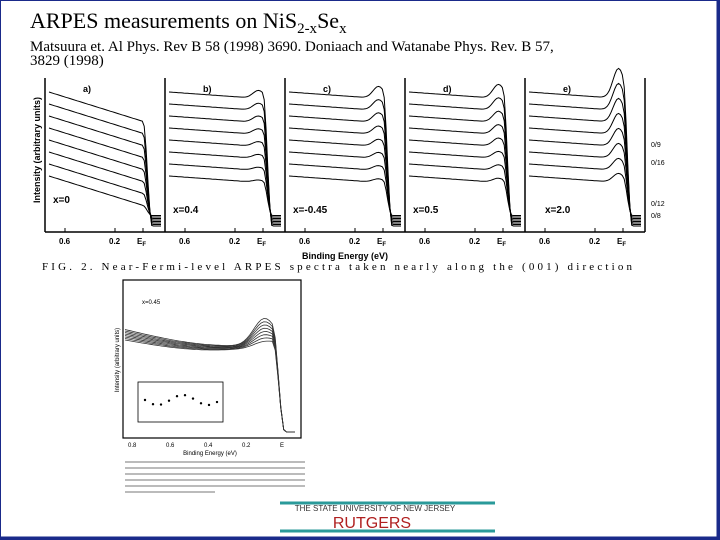 The image size is (720, 540). Describe the element at coordinates (558, 210) in the screenshot. I see `composition-label: x=2.0` at that location.